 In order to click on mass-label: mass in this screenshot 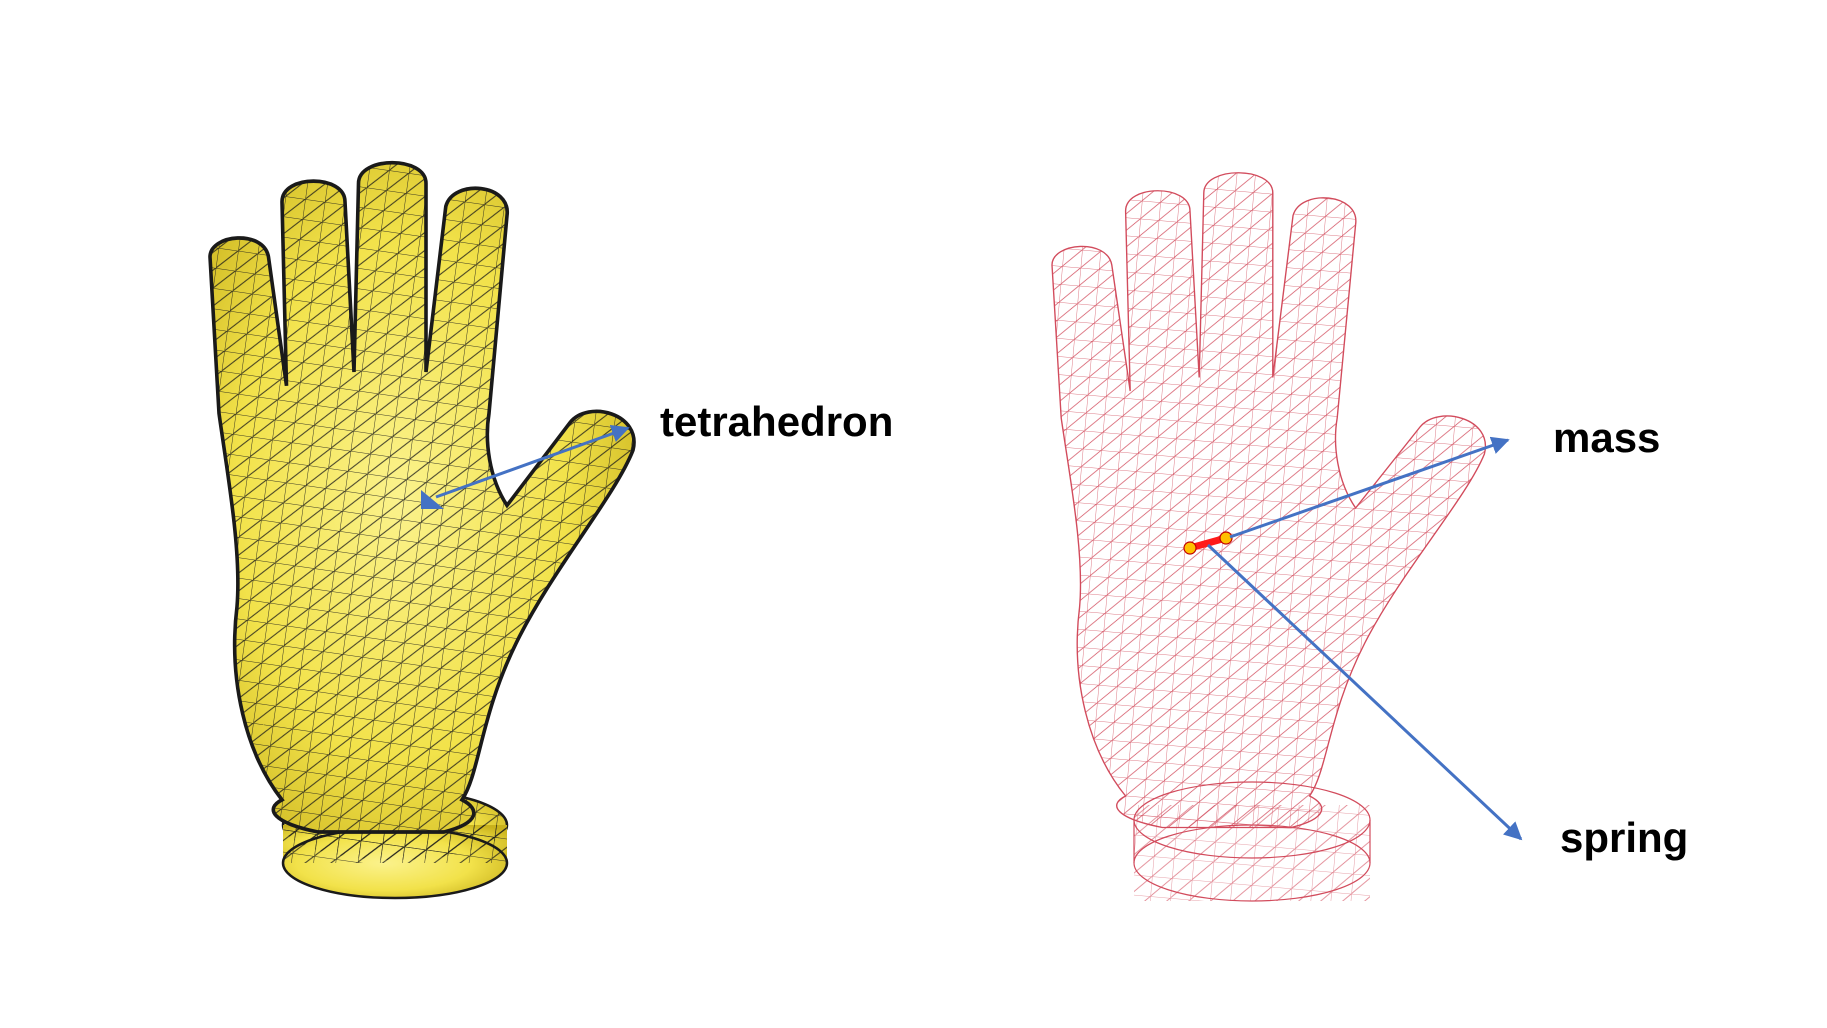, I will do `click(1606, 437)`.